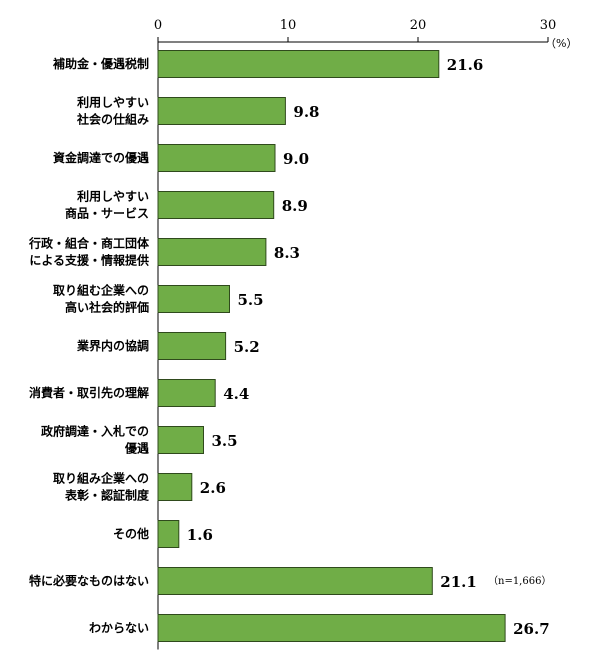 This screenshot has width=600, height=668. What do you see at coordinates (112, 111) in the screenshot?
I see `category-label: 利用しやすい社会の仕組み` at bounding box center [112, 111].